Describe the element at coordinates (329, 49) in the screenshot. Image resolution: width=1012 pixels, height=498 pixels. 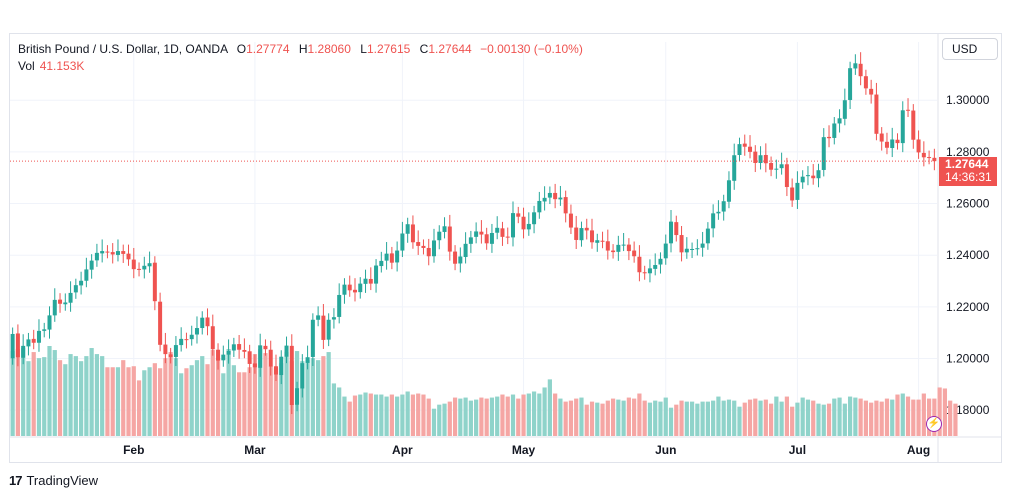
I see `high-value: 1.28060` at that location.